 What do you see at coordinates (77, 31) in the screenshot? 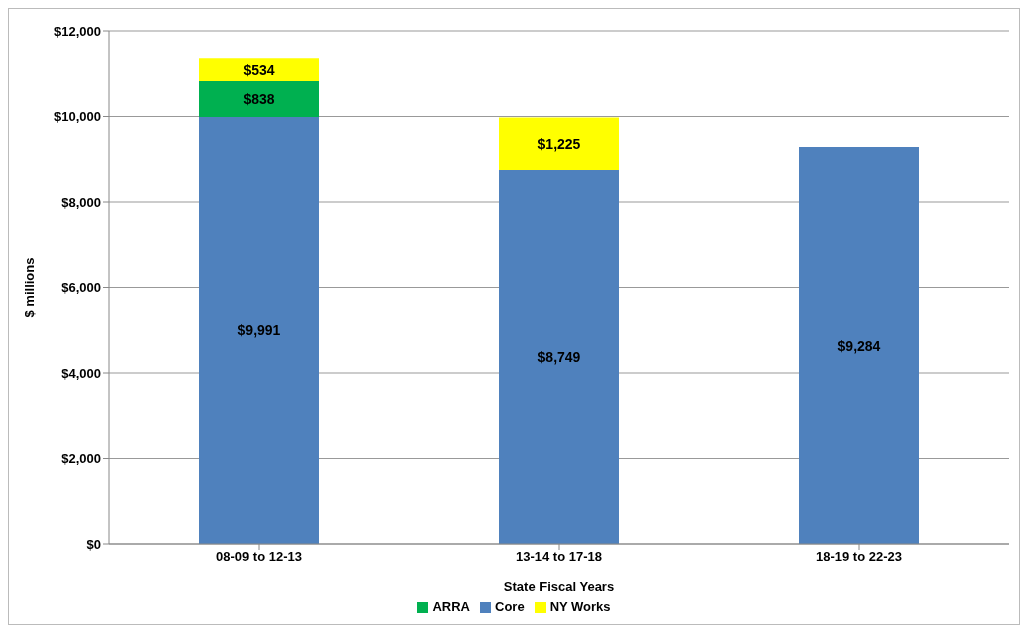
I see `y-tick-label: $12,000` at bounding box center [77, 31].